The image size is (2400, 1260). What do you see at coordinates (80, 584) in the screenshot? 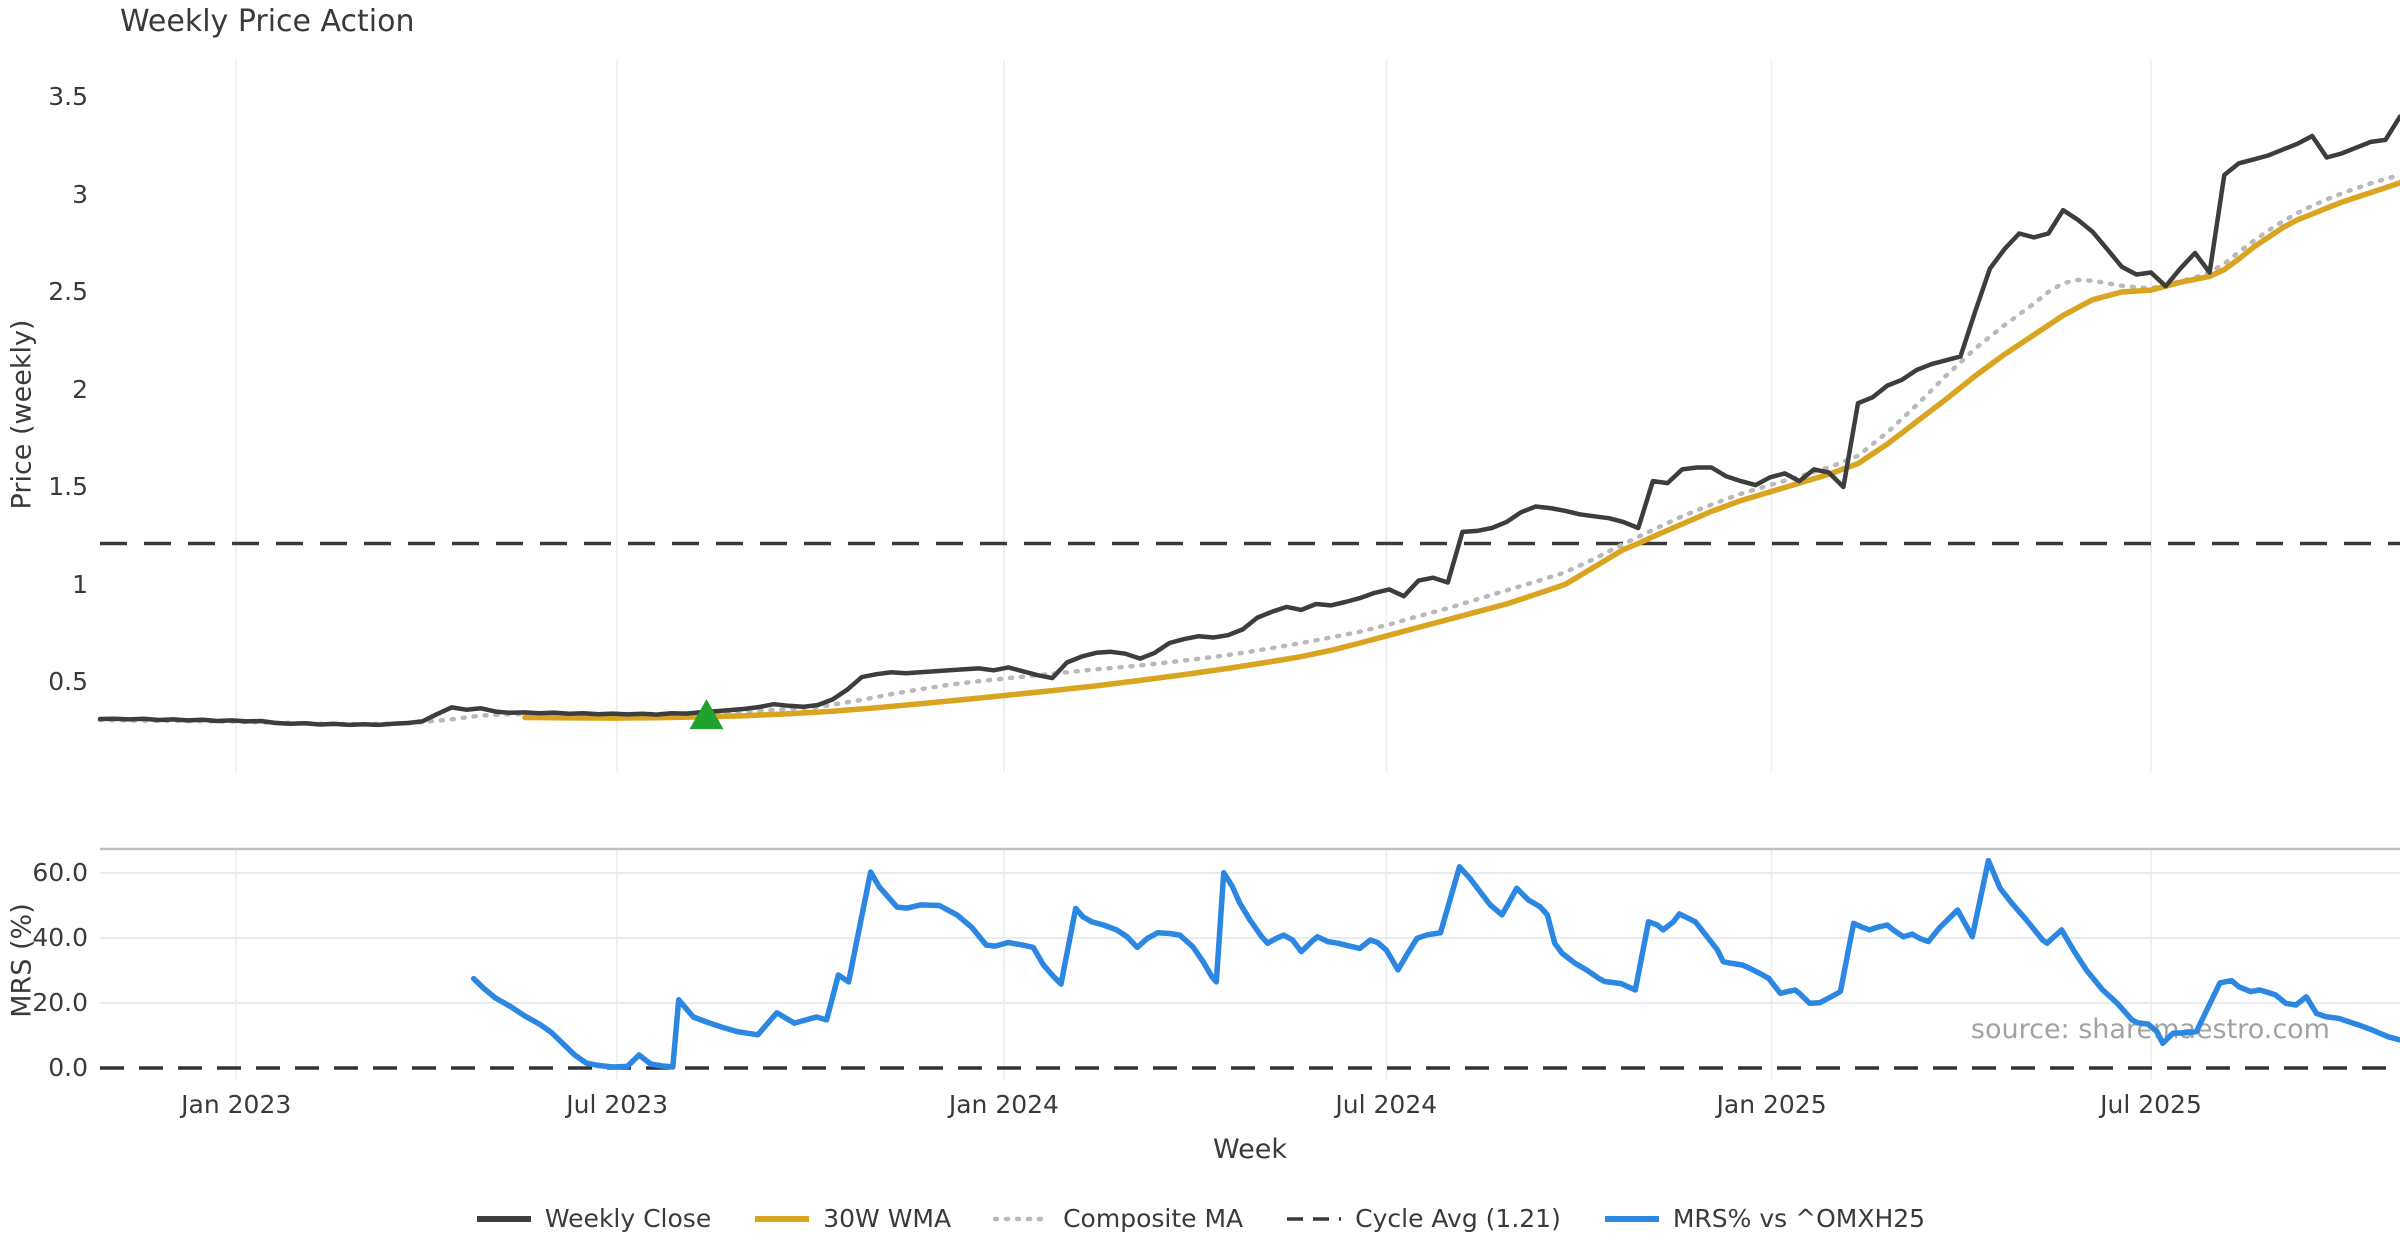
I see `price-tick-label: 1` at bounding box center [80, 584].